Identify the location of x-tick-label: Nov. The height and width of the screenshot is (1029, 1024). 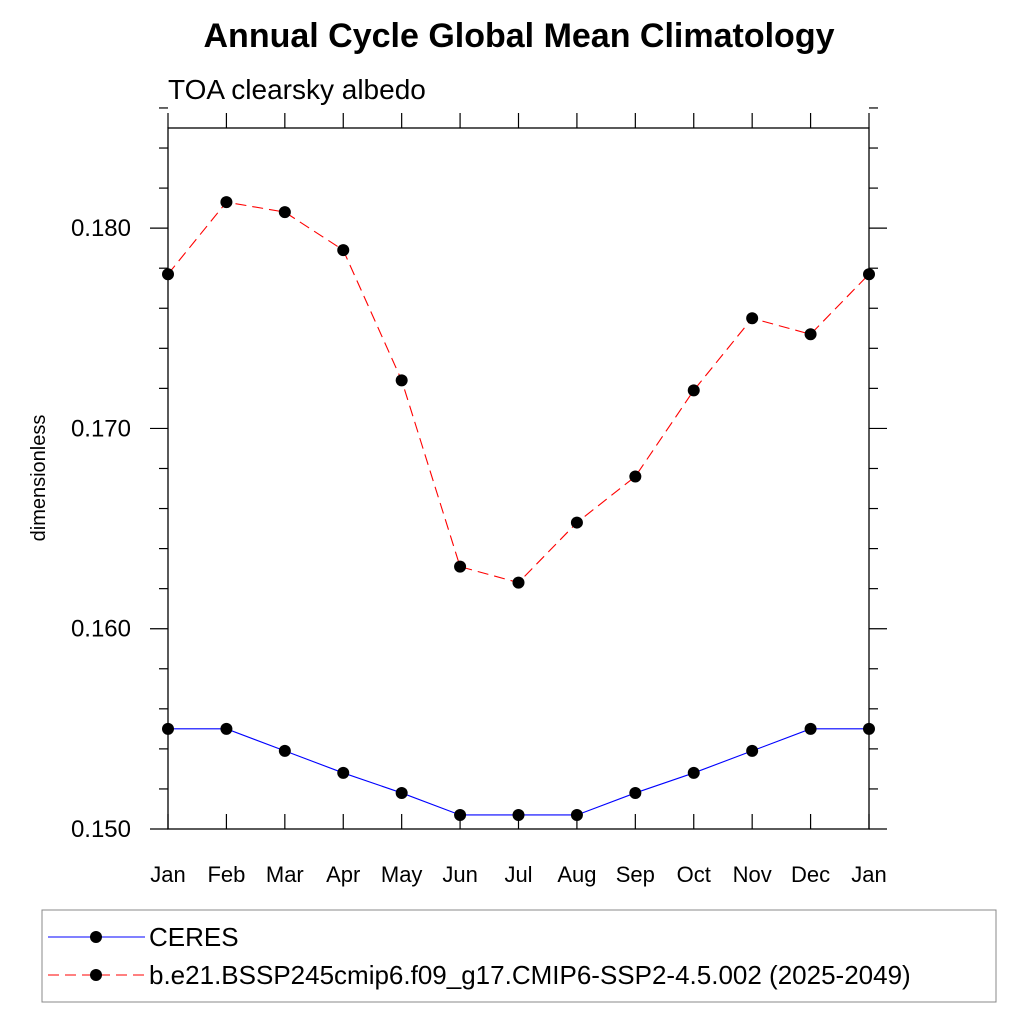
(752, 874).